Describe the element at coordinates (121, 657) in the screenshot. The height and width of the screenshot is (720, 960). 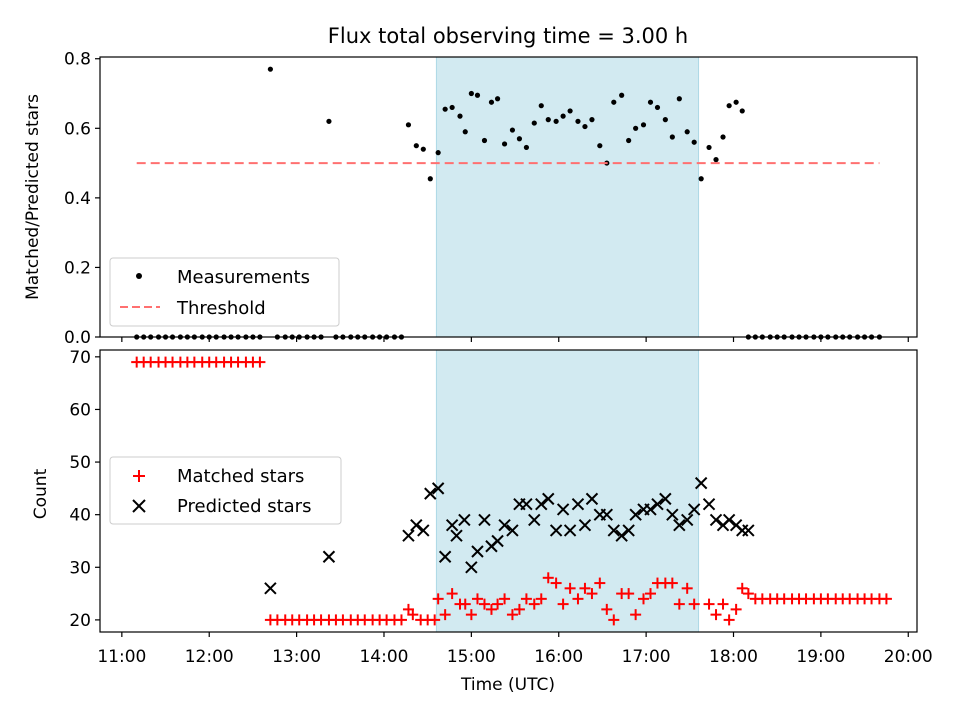
I see `x-tick-label: 11:00` at that location.